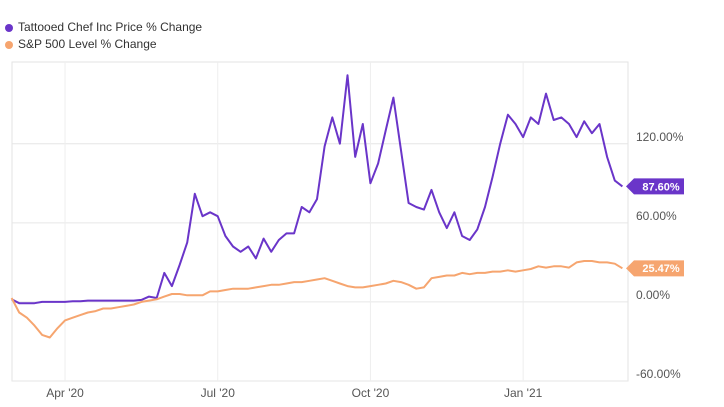 This screenshot has width=724, height=407. What do you see at coordinates (661, 187) in the screenshot?
I see `end-label: 87.60%` at bounding box center [661, 187].